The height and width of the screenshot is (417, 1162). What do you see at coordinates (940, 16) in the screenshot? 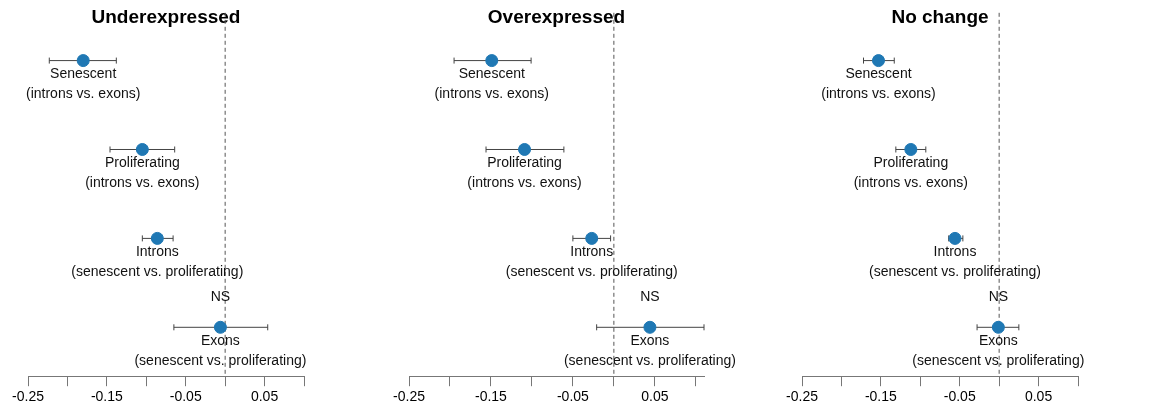
I see `chart-title: No change` at bounding box center [940, 16].